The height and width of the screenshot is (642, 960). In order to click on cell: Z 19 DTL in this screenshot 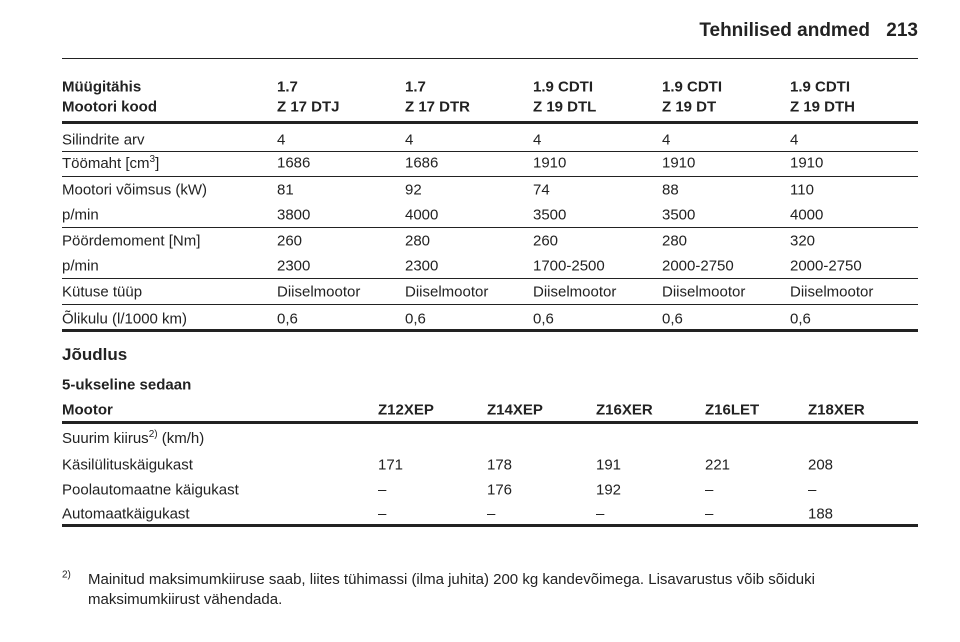, I will do `click(565, 107)`.